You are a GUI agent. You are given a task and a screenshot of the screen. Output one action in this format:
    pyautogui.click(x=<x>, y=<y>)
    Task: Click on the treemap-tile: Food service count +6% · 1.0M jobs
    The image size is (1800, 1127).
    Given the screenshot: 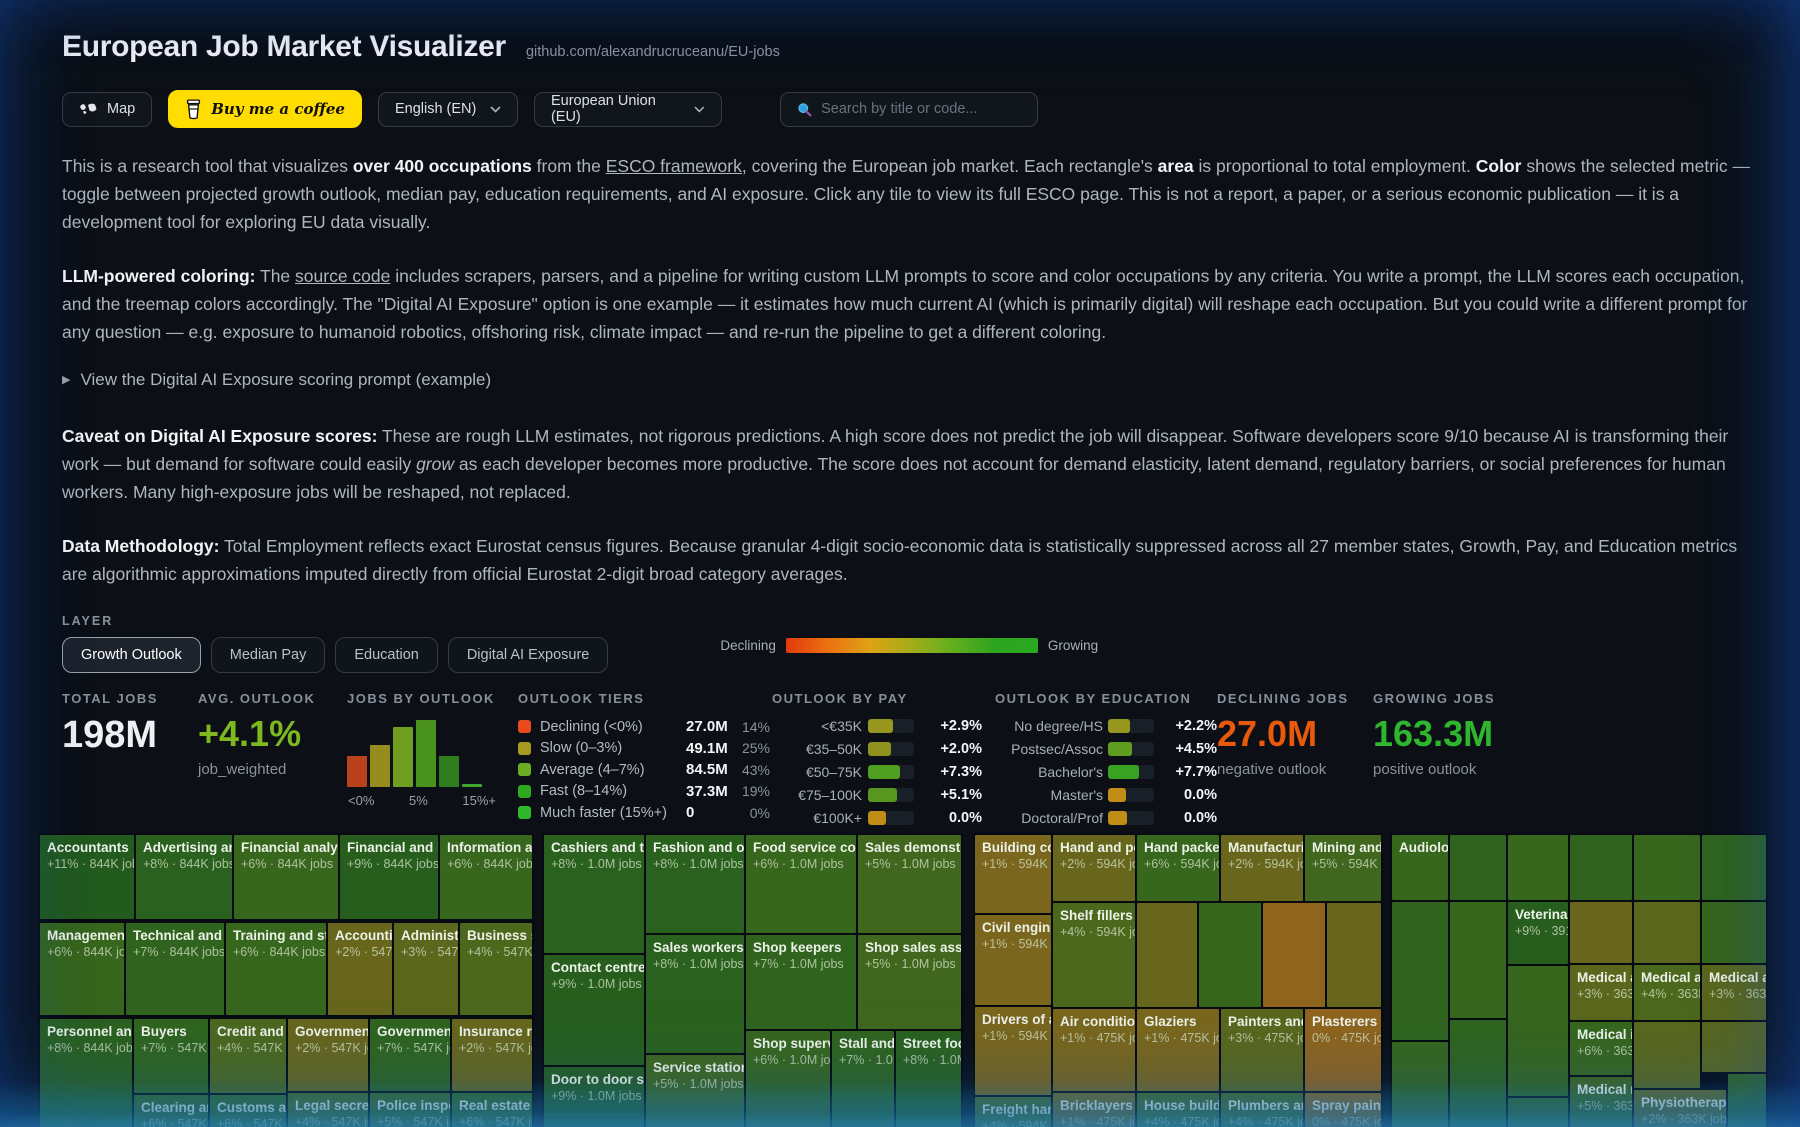 What is the action you would take?
    pyautogui.click(x=801, y=884)
    